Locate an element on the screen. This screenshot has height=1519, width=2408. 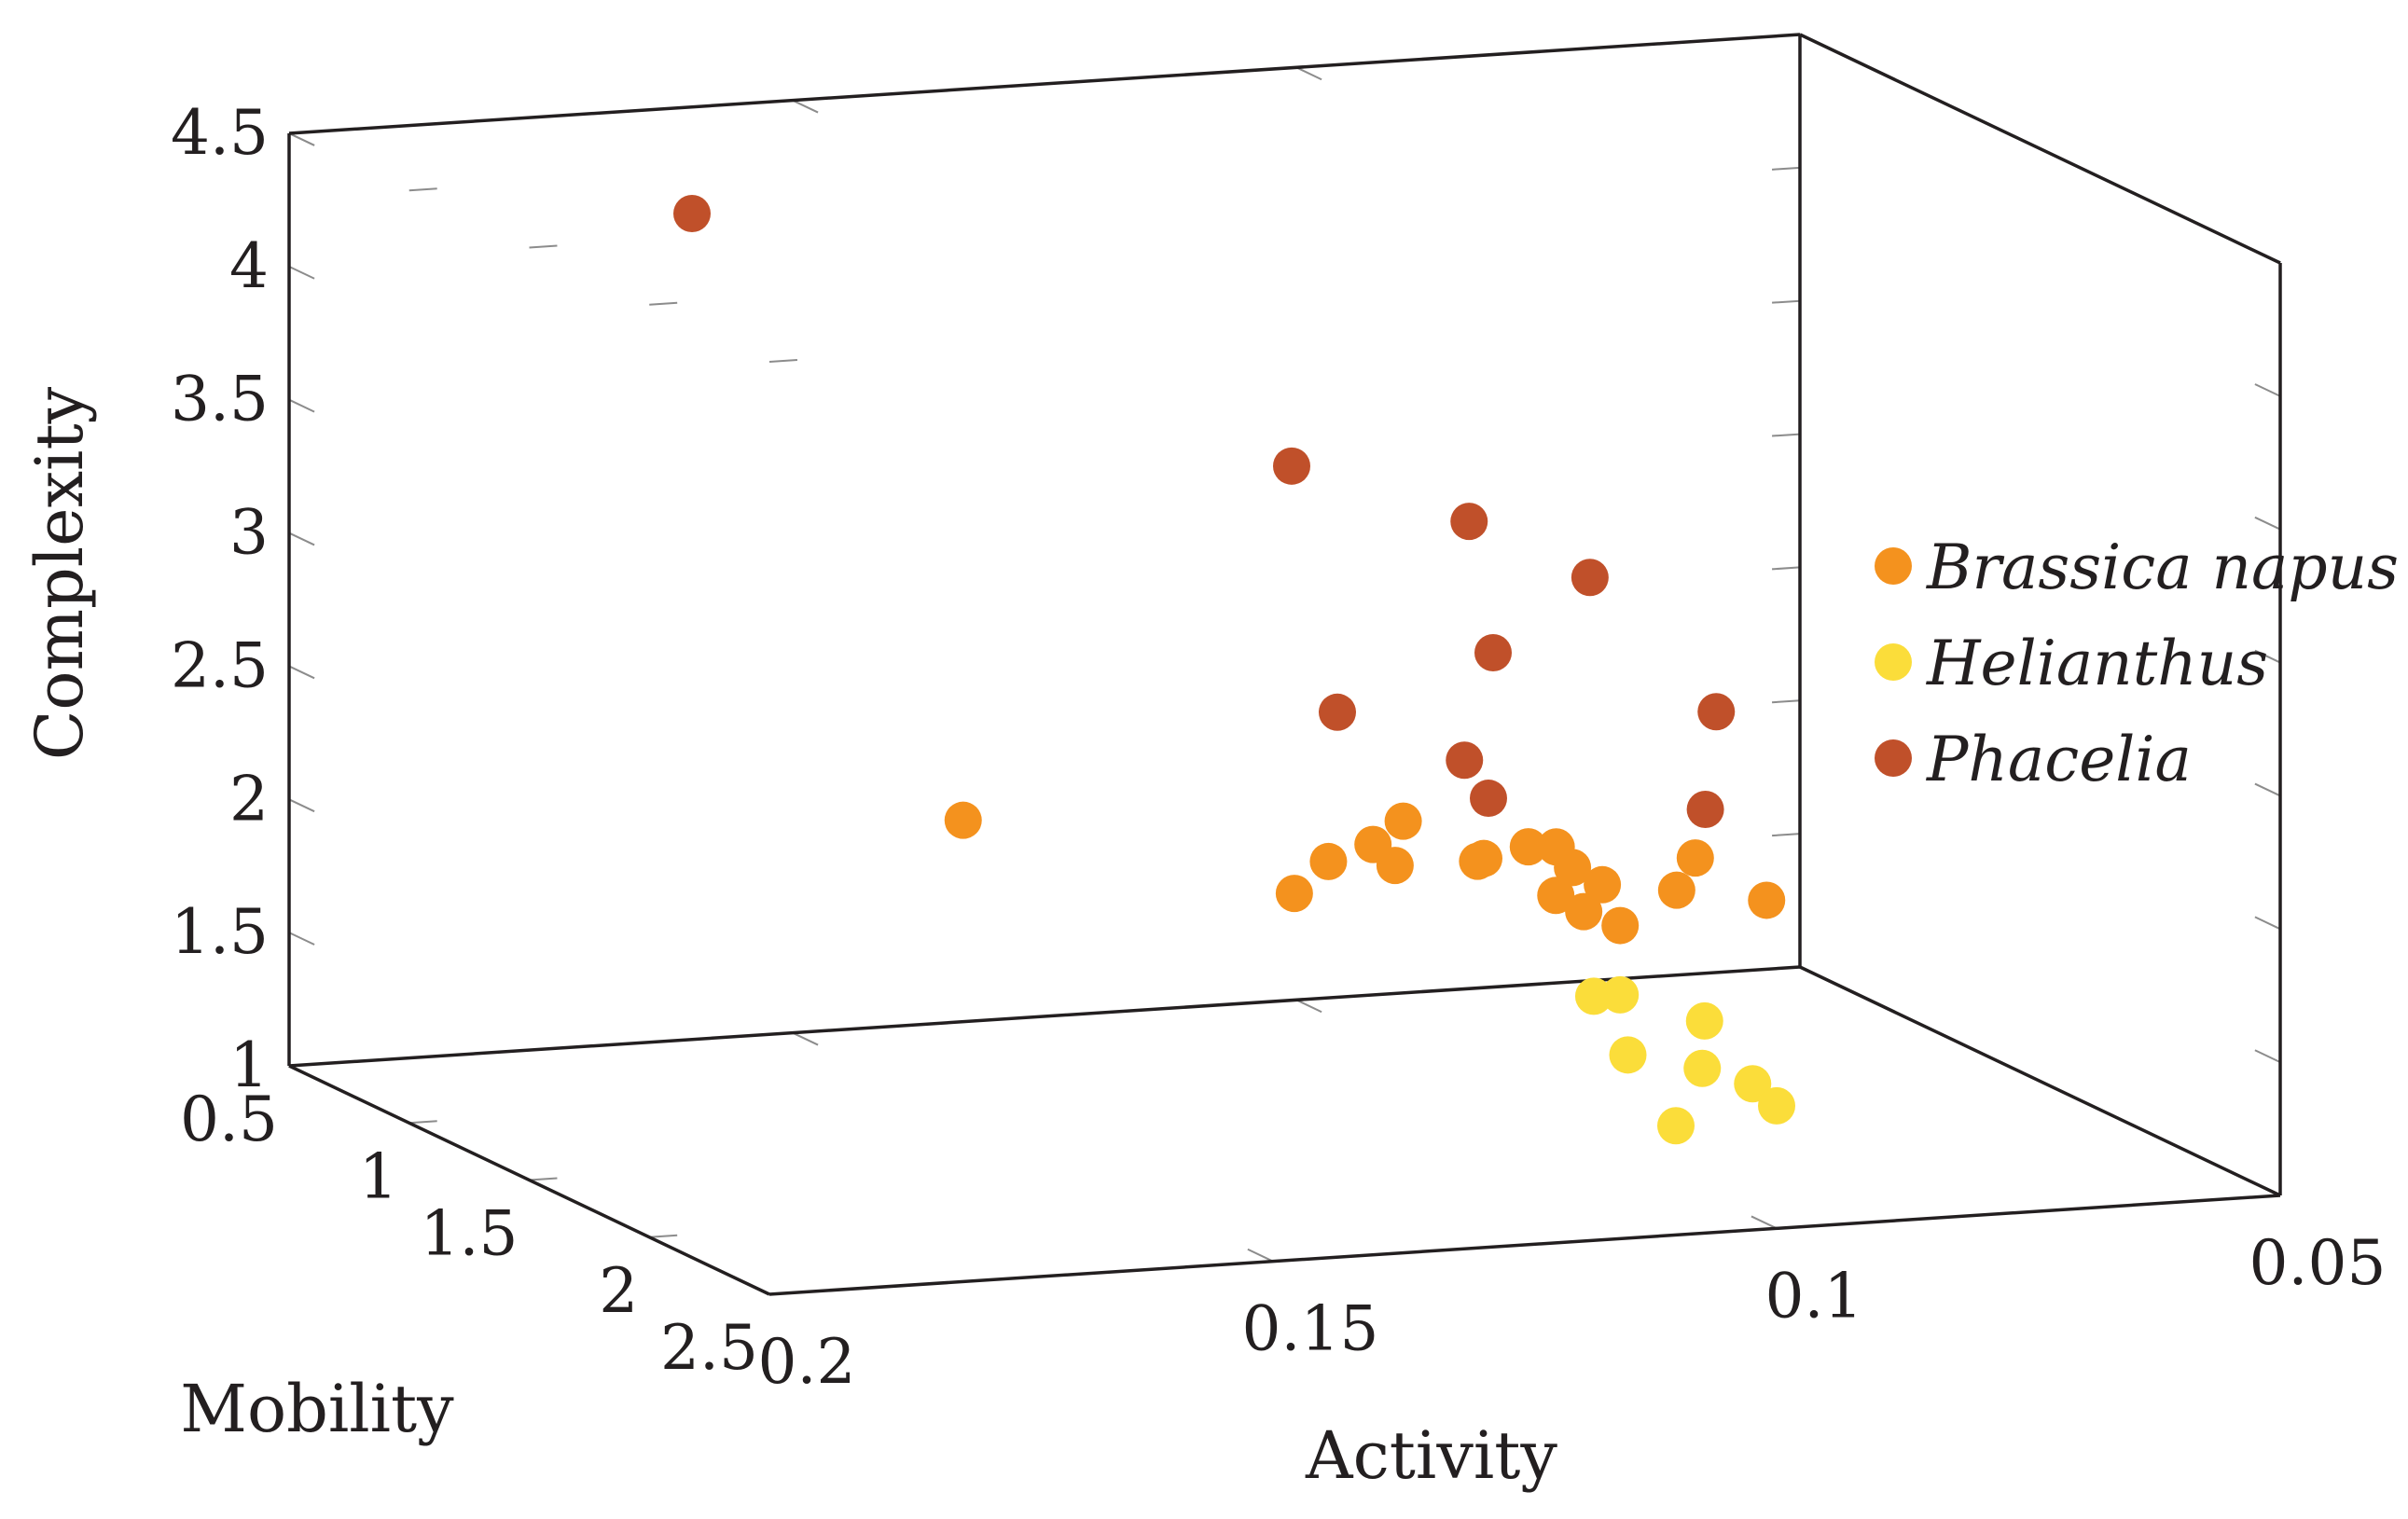
legend-label: Helianthus is located at coordinates (2097, 663).